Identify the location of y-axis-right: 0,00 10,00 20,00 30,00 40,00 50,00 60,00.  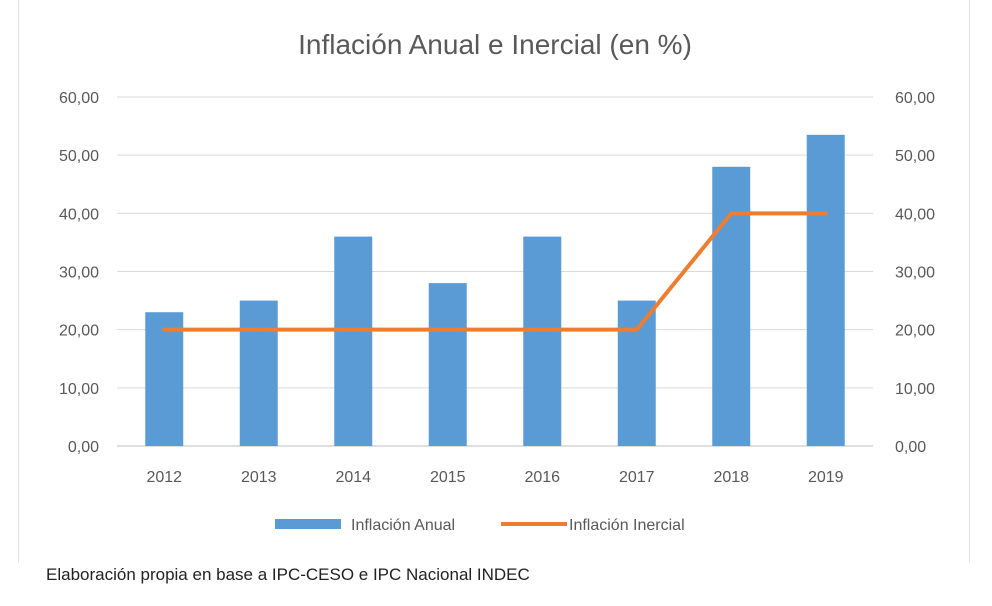
(915, 273).